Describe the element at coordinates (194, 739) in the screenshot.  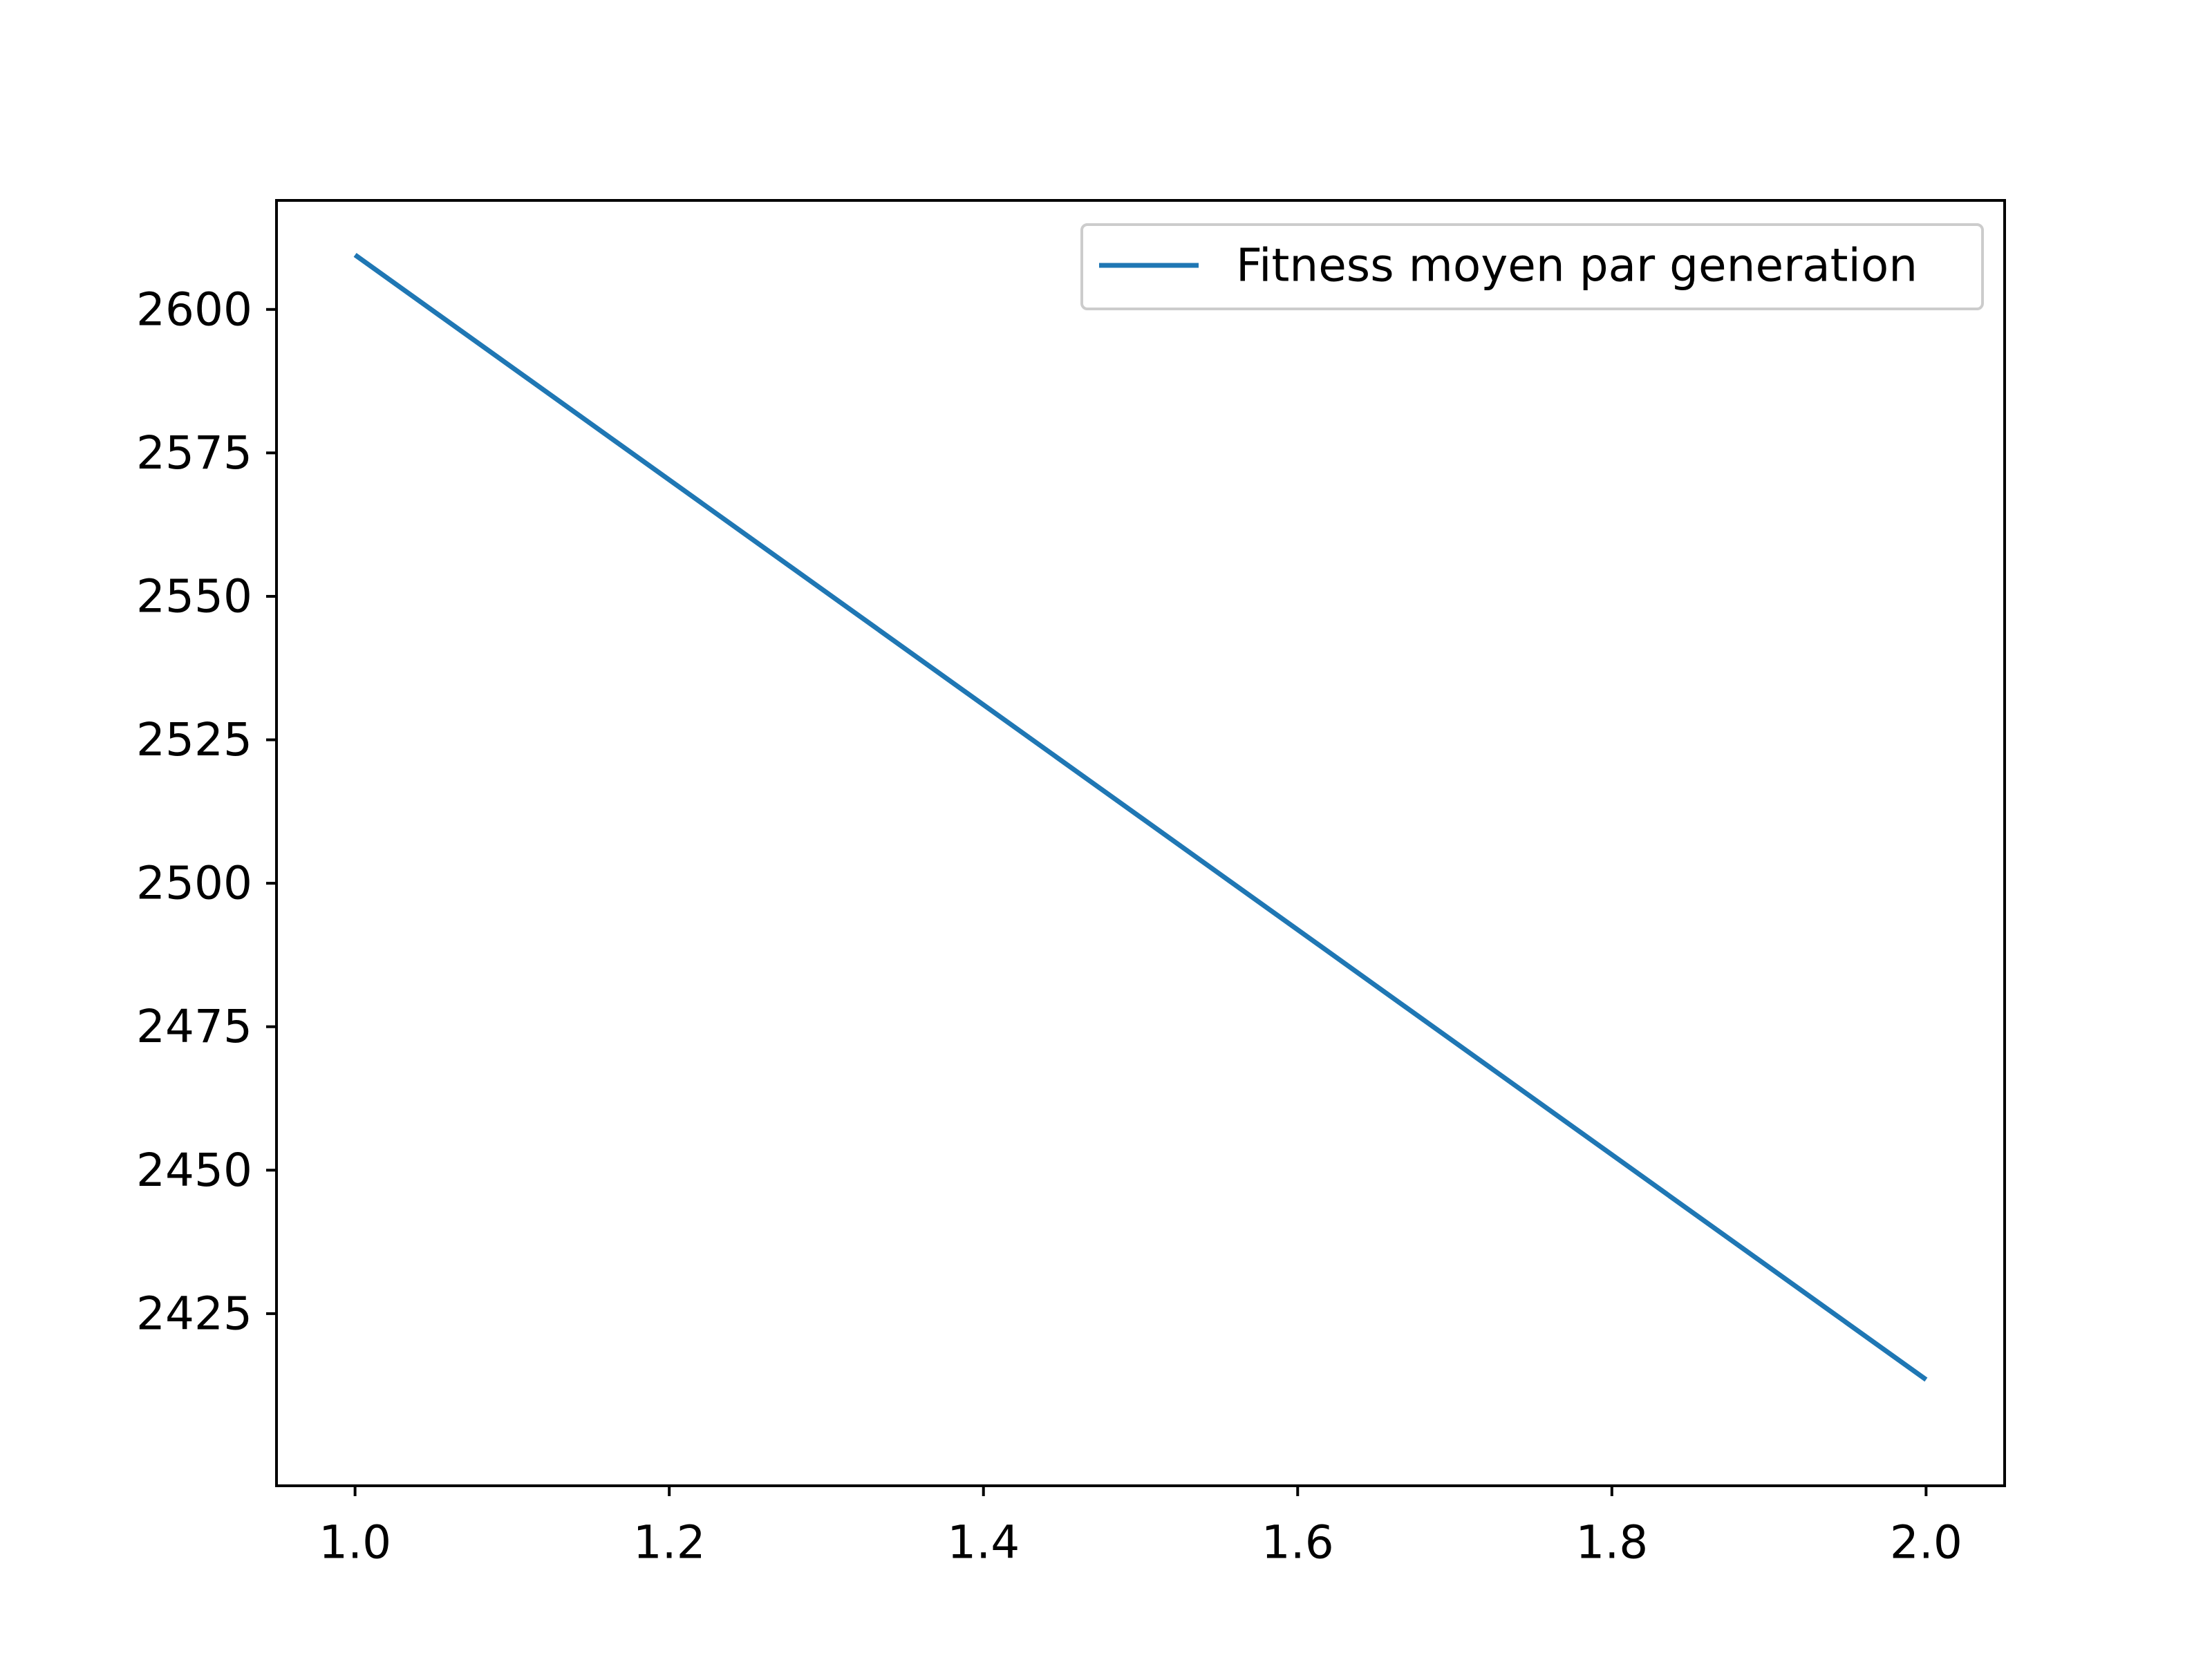
I see `y-tick-label: 2525` at that location.